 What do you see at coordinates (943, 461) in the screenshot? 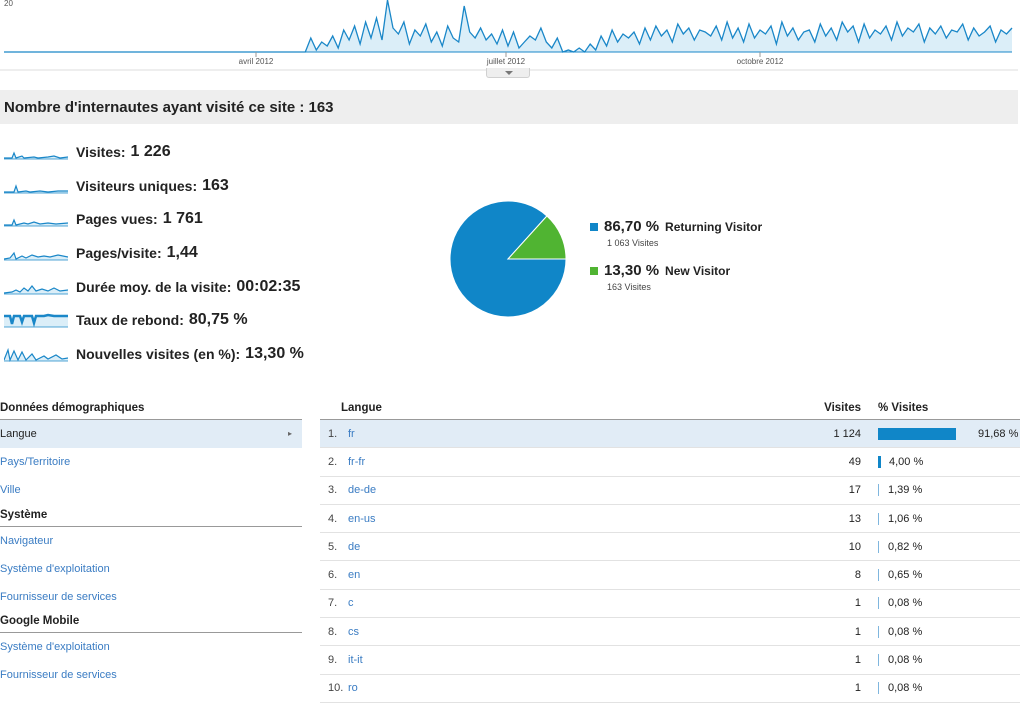
I see `row-pct-cell: 4,00 %` at bounding box center [943, 461].